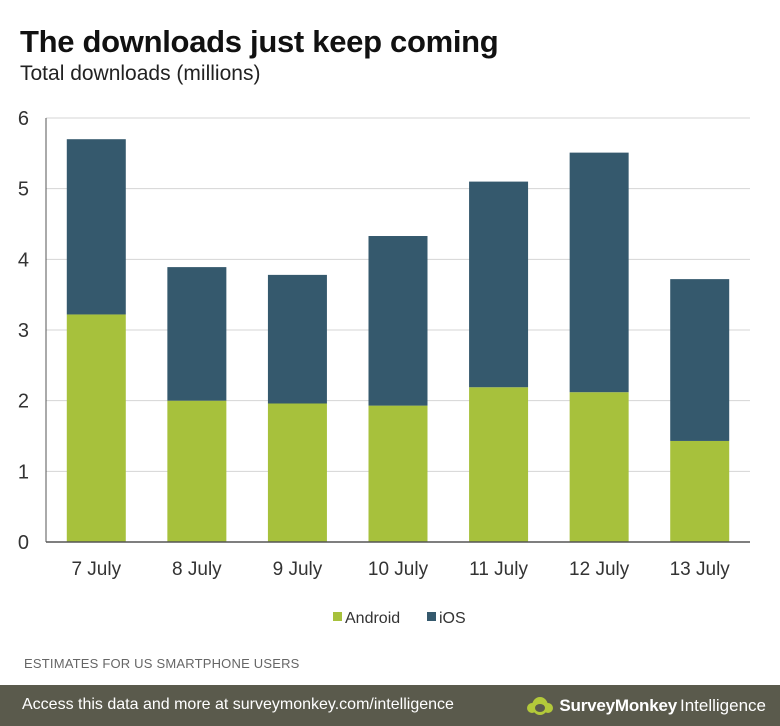 The width and height of the screenshot is (780, 726). What do you see at coordinates (23, 119) in the screenshot?
I see `y-tick-label: 6` at bounding box center [23, 119].